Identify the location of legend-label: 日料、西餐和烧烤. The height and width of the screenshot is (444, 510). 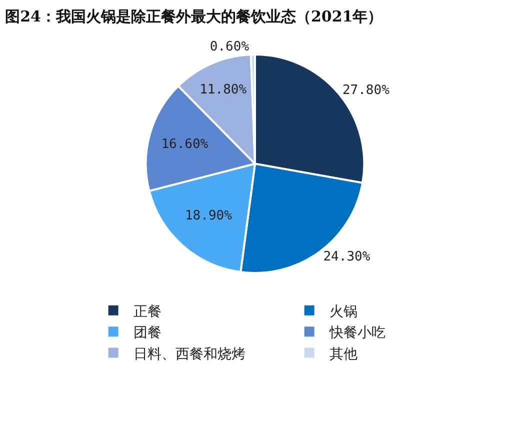
(189, 354).